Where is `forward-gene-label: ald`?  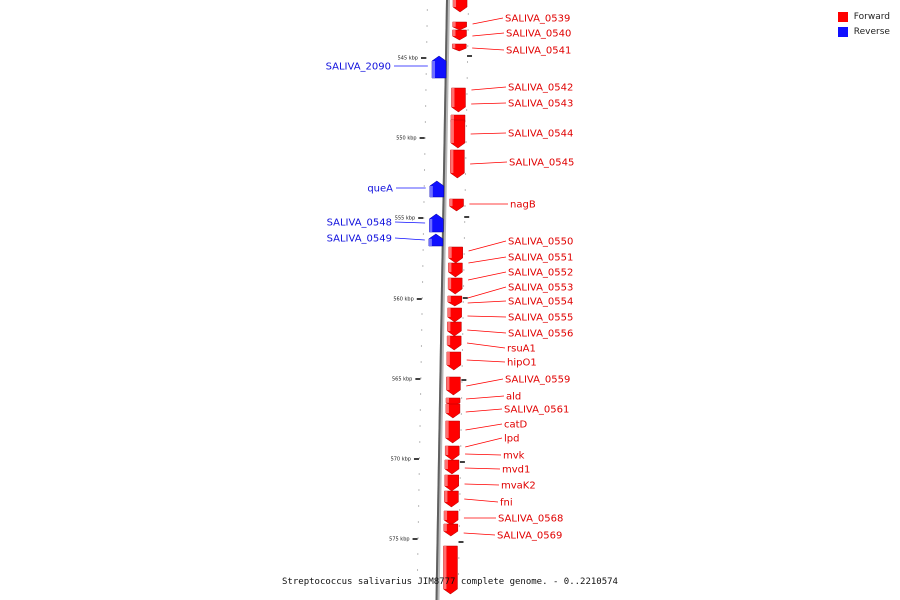
forward-gene-label: ald is located at coordinates (513, 397).